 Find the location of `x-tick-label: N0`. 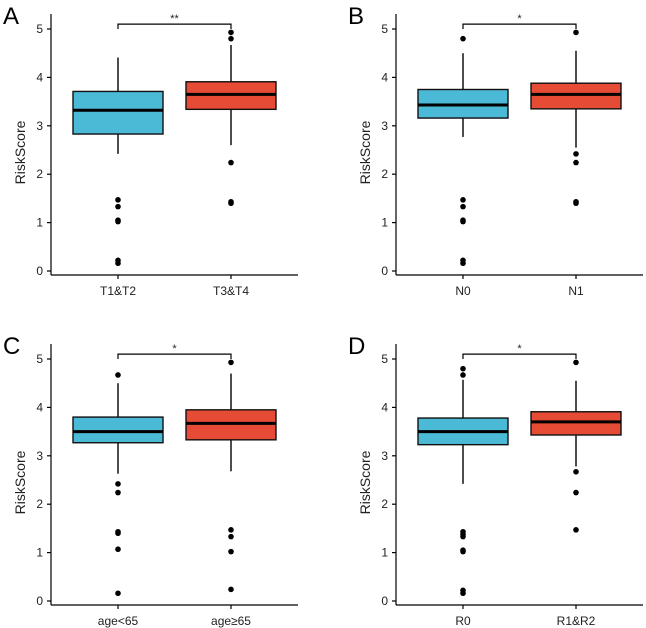

x-tick-label: N0 is located at coordinates (463, 291).